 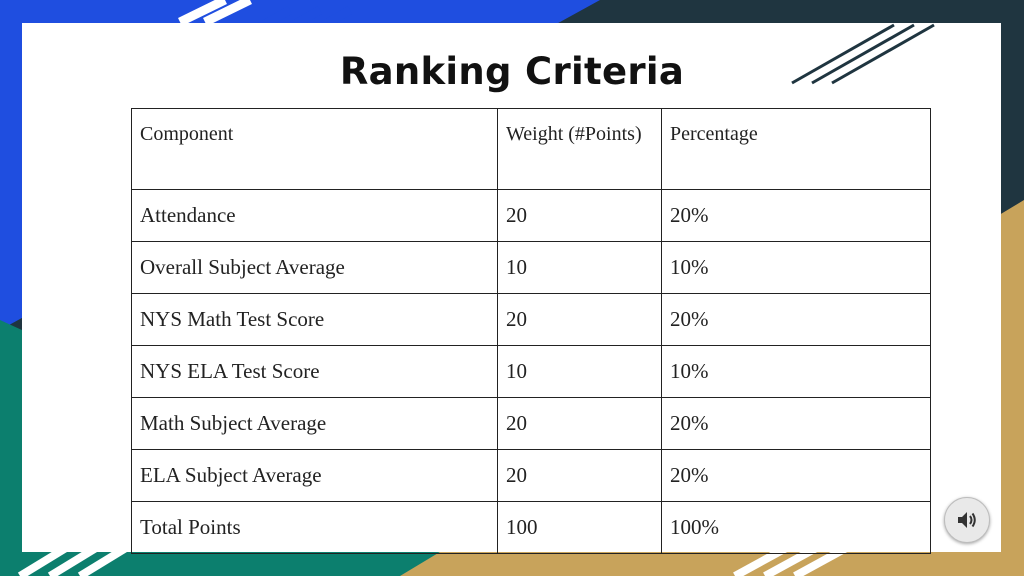 I want to click on table-row: NYS ELA Test Score 10 10%, so click(x=531, y=371).